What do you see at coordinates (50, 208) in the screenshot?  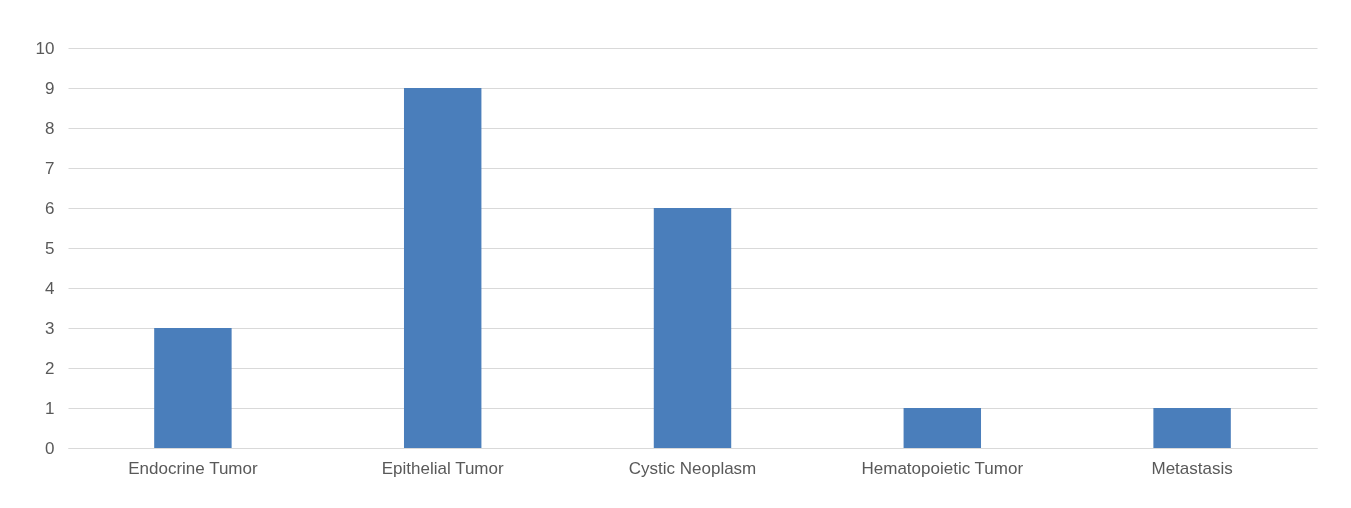 I see `y-tick-label: 6` at bounding box center [50, 208].